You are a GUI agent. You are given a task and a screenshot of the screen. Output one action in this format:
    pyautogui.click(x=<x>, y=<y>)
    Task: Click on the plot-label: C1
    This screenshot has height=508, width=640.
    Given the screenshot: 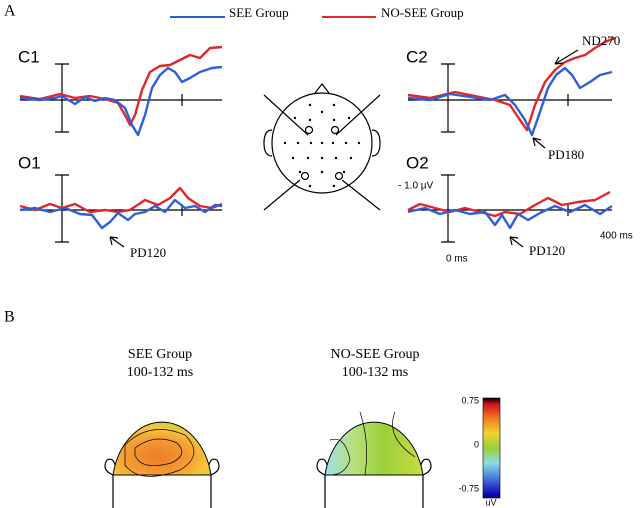 What is the action you would take?
    pyautogui.click(x=29, y=56)
    